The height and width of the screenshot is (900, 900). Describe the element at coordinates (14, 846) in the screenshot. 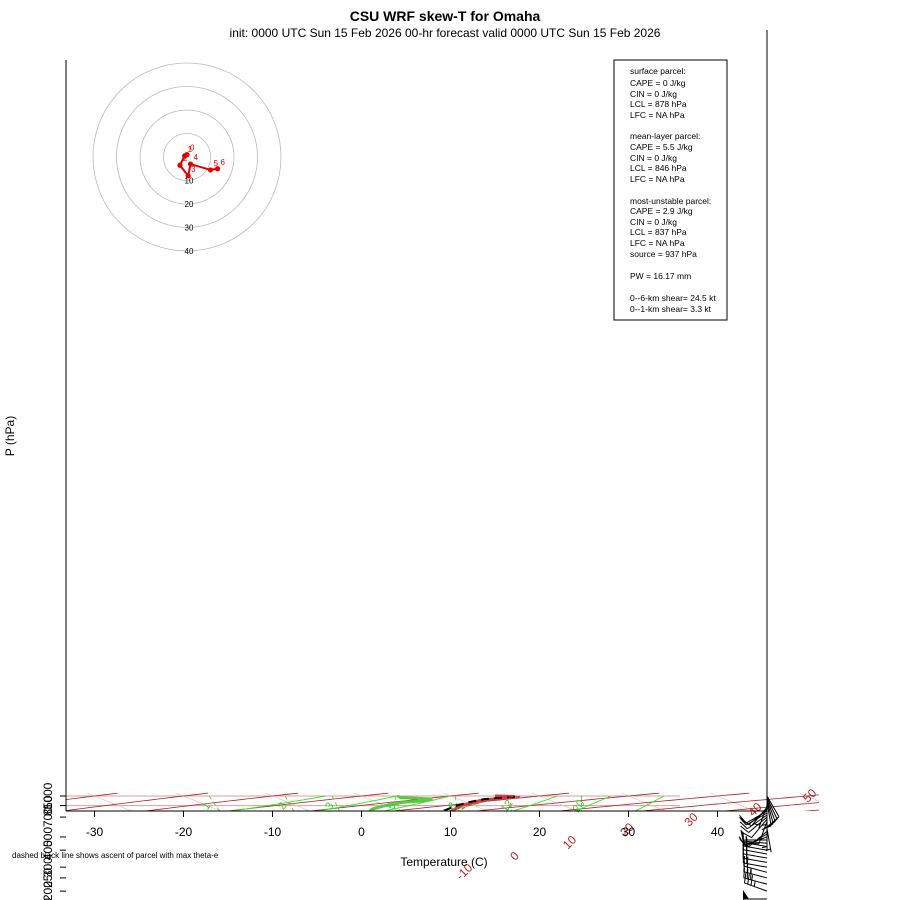

I see `dry-adiabat--40` at that location.